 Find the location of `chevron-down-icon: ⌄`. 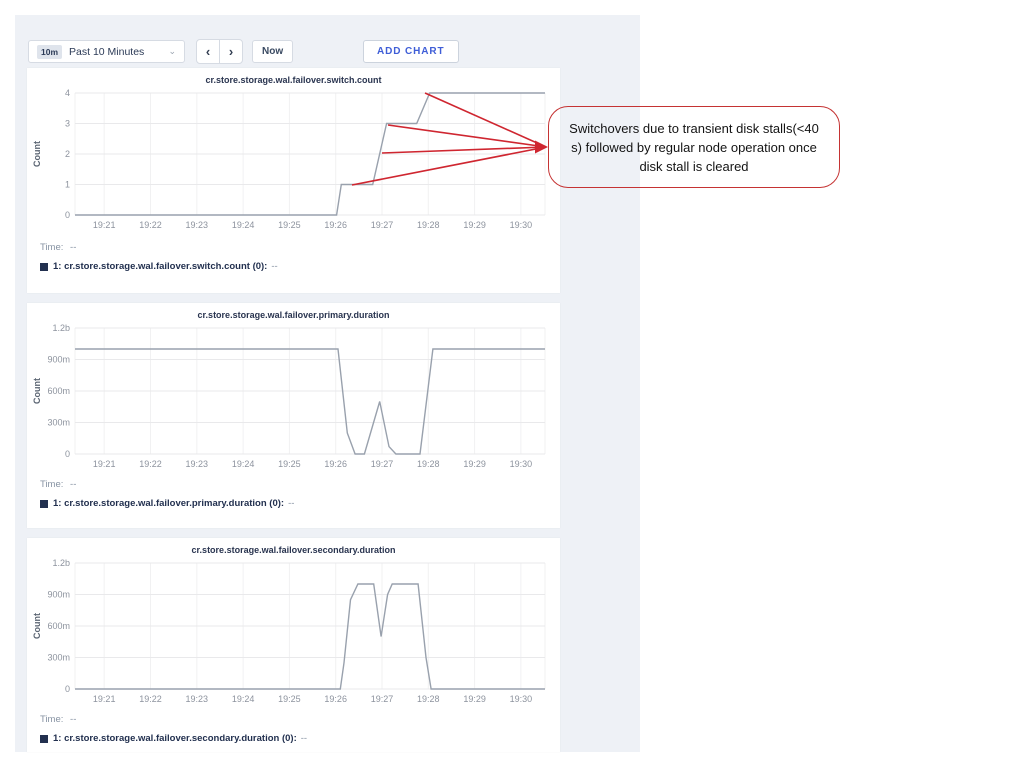

chevron-down-icon: ⌄ is located at coordinates (172, 51).